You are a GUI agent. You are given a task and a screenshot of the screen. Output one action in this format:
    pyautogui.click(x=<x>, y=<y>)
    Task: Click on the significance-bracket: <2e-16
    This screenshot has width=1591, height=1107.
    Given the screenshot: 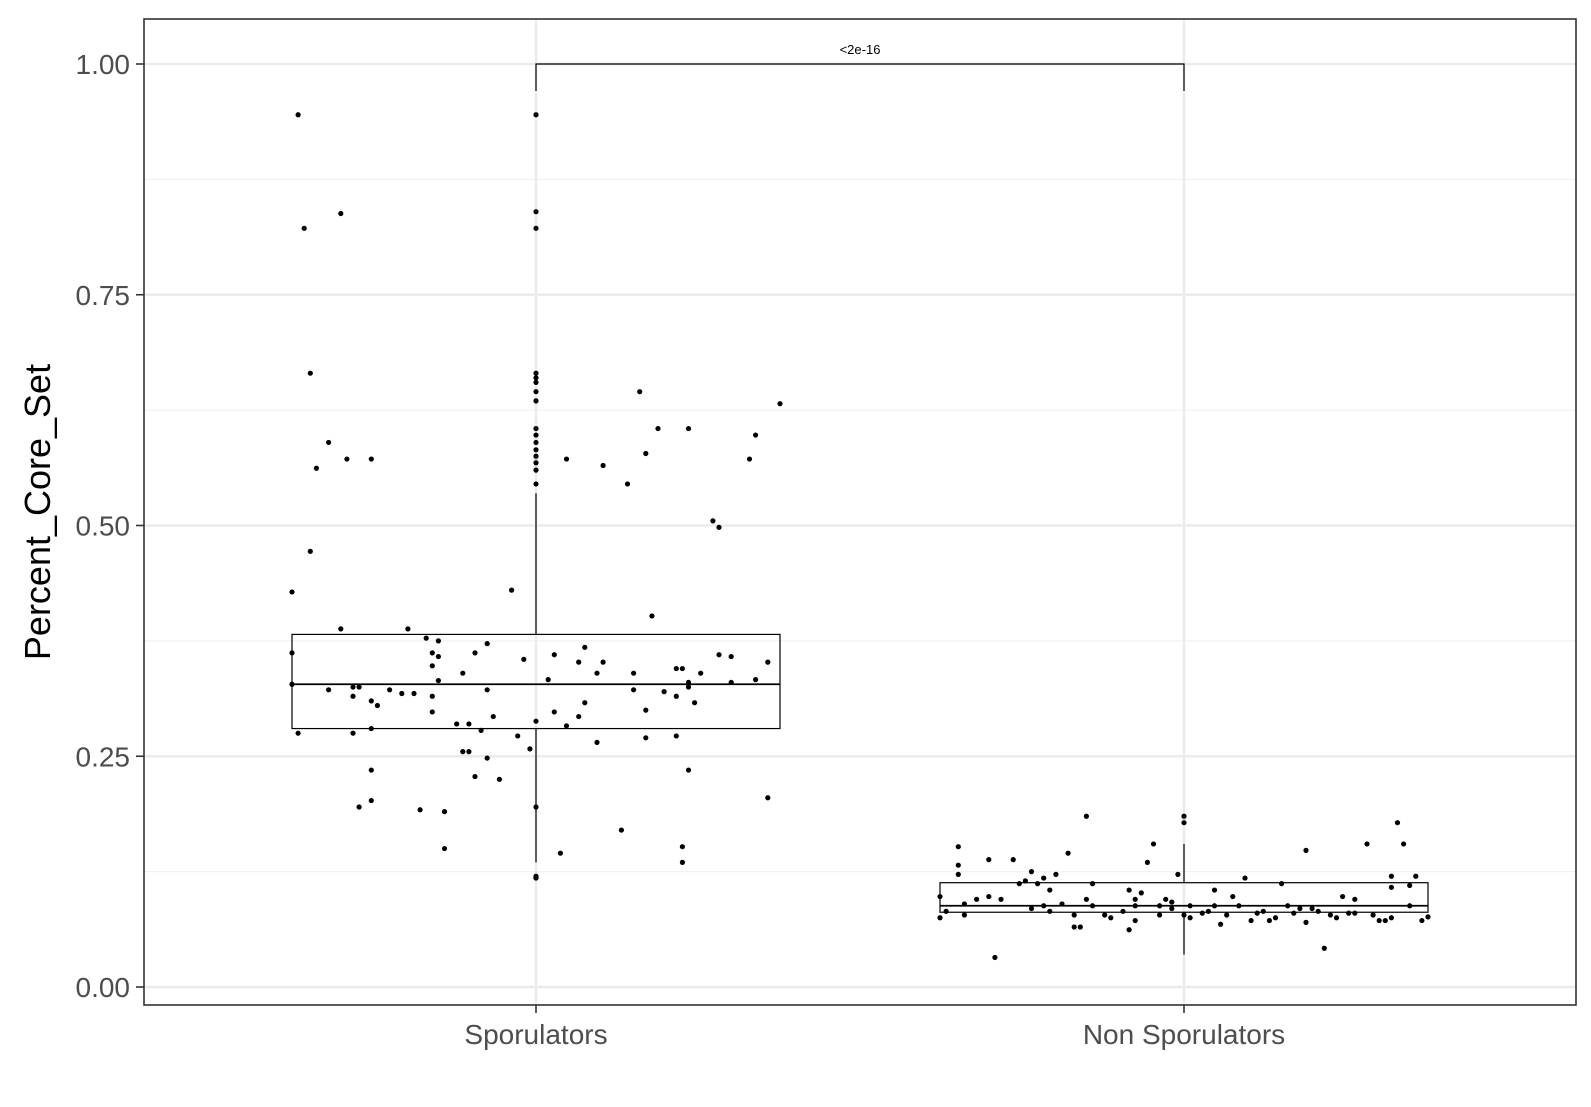 What is the action you would take?
    pyautogui.click(x=860, y=66)
    